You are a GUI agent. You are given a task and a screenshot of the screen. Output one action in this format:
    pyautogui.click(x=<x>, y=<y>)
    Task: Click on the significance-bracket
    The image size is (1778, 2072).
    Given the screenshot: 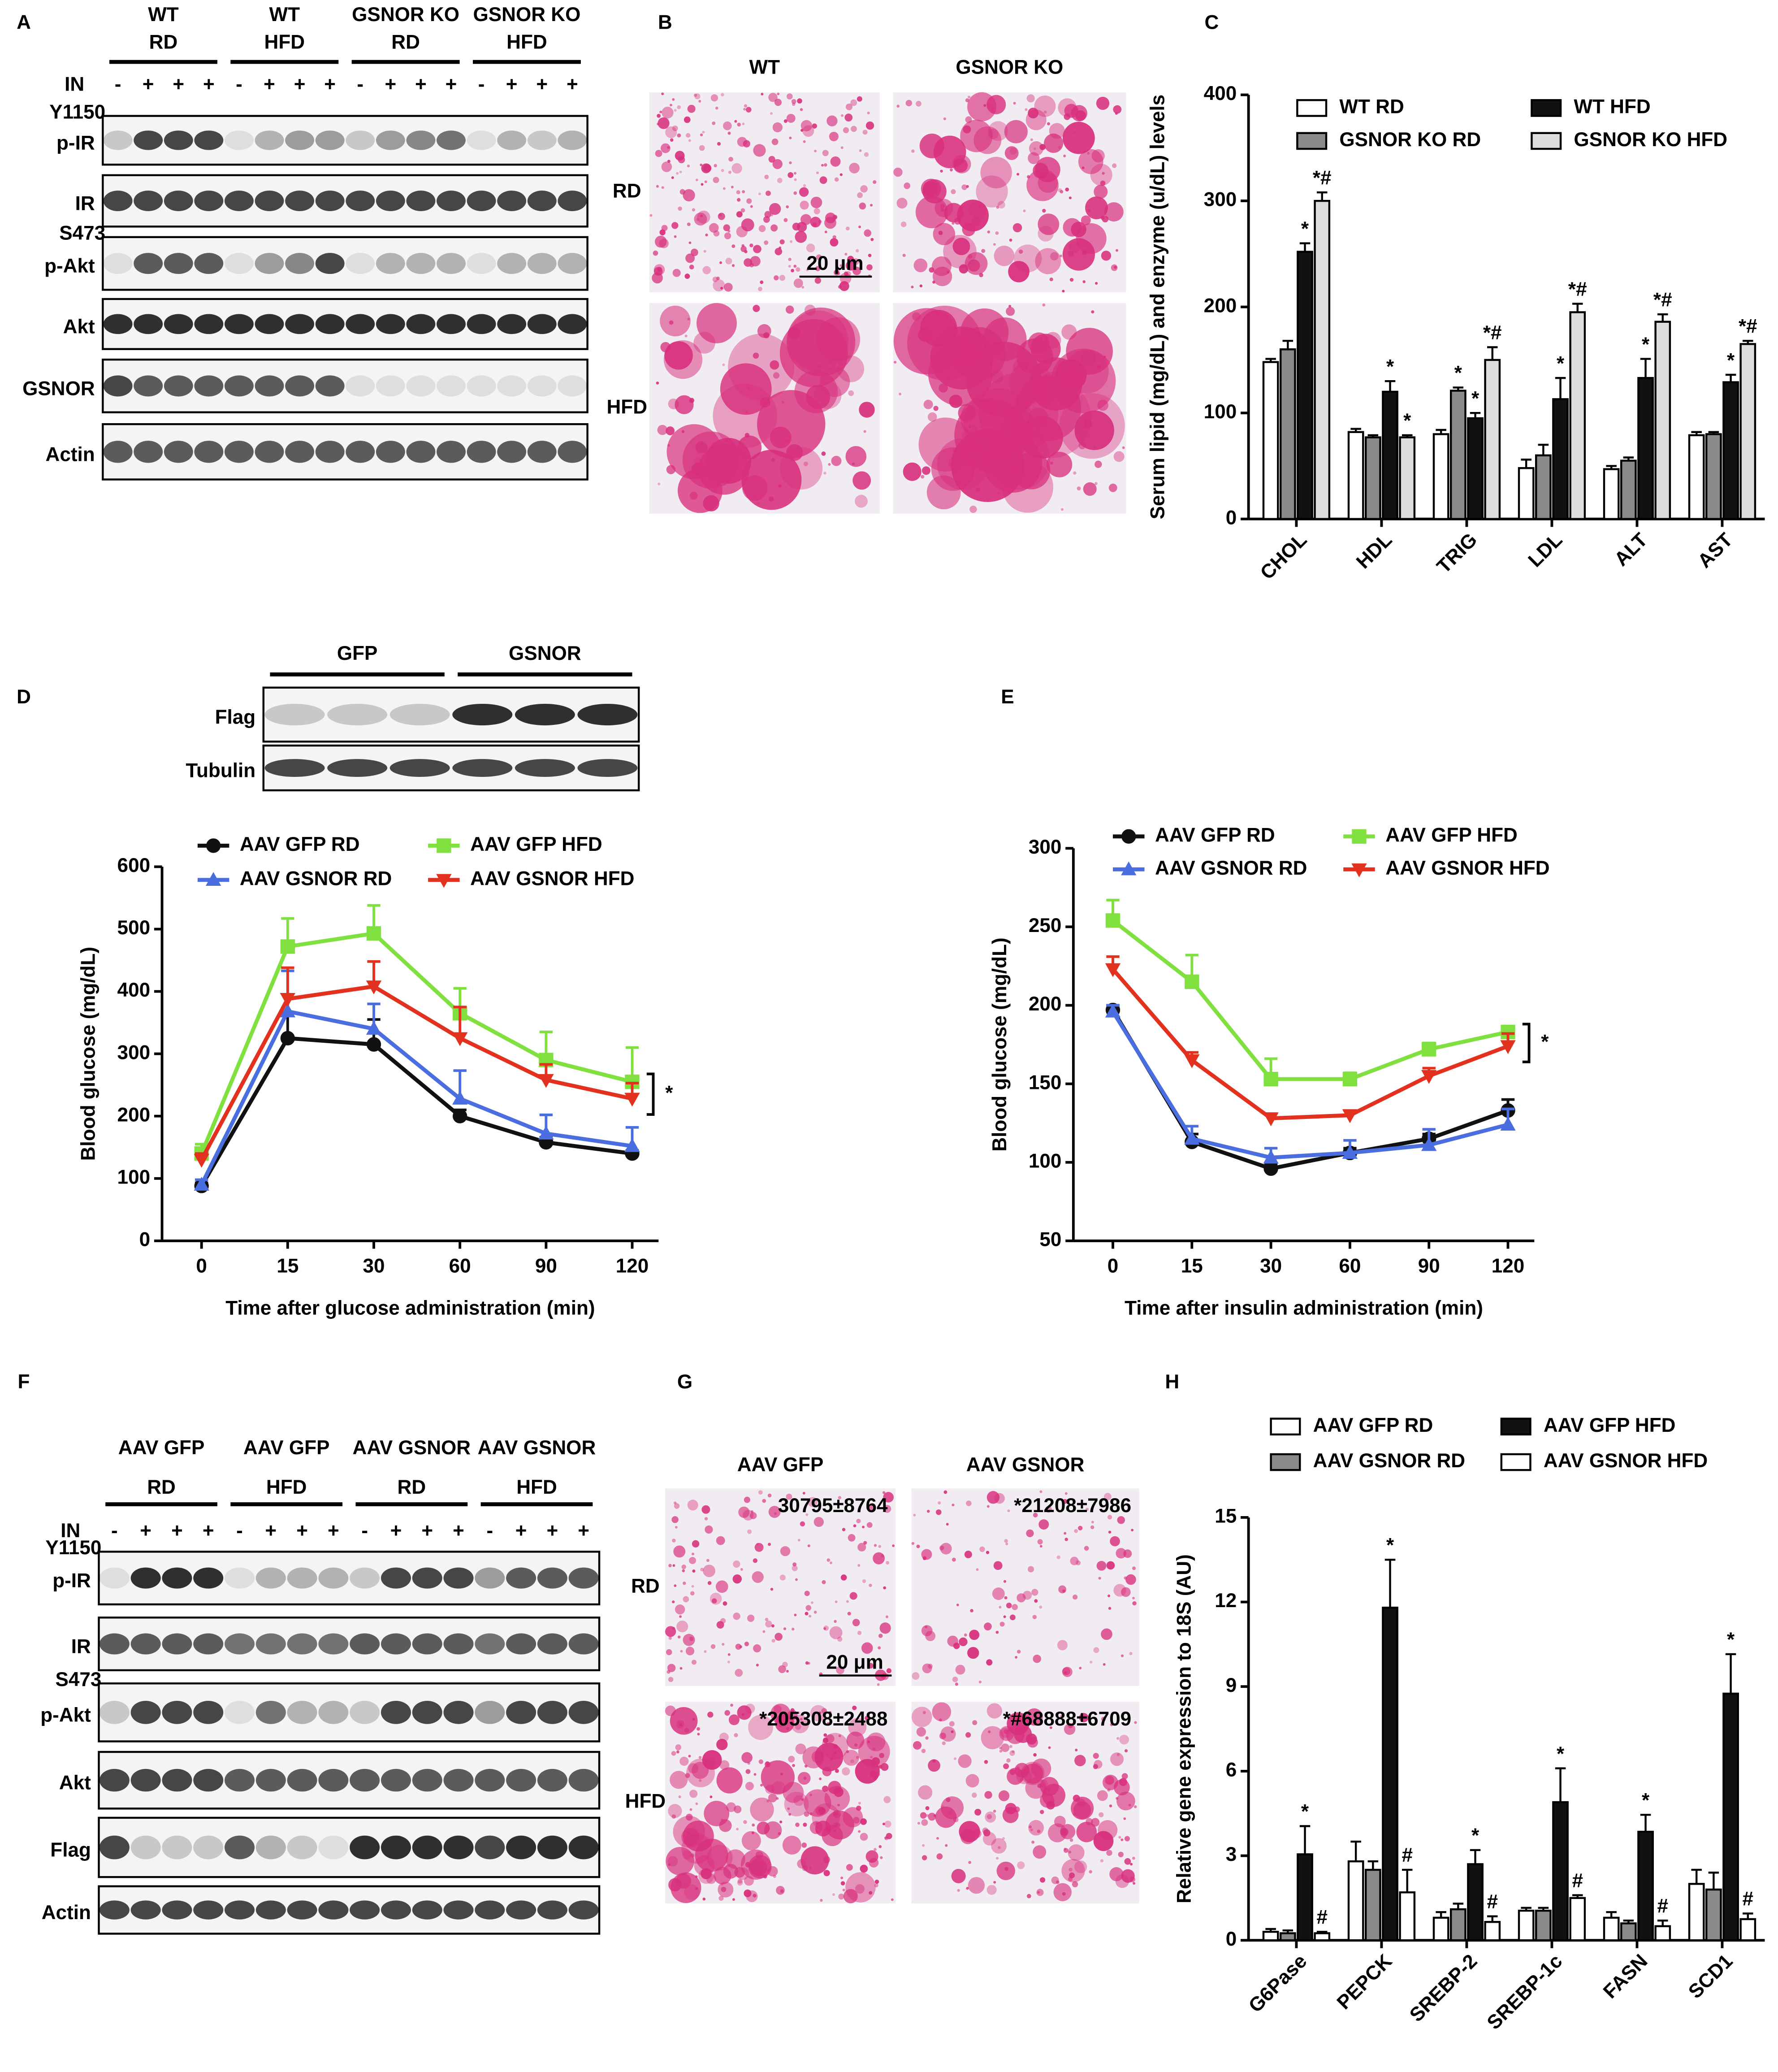 What is the action you would take?
    pyautogui.click(x=650, y=1094)
    